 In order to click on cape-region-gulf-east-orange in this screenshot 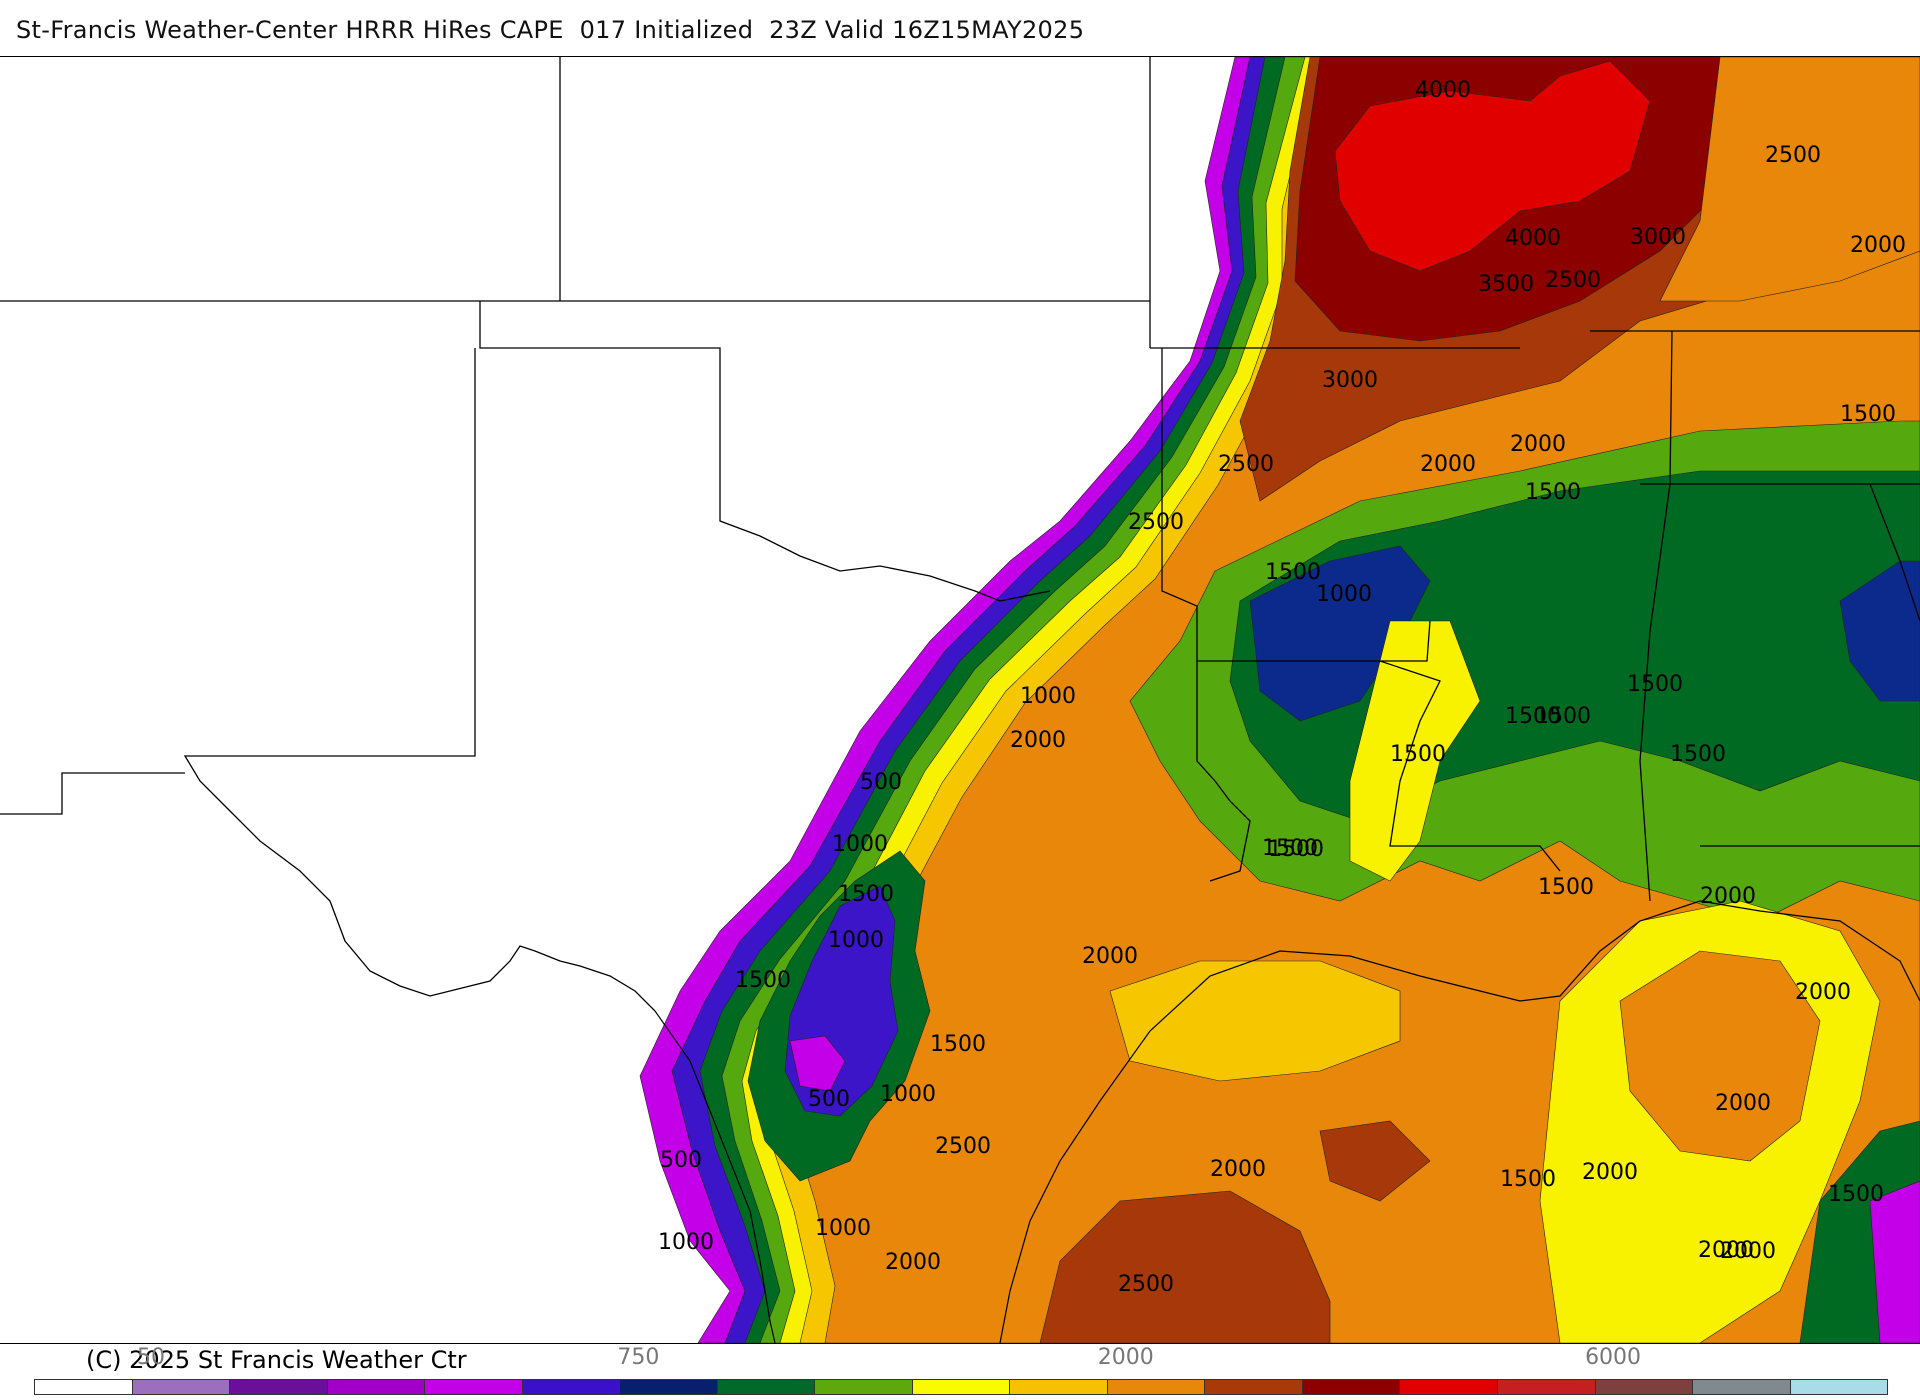, I will do `click(1720, 1056)`.